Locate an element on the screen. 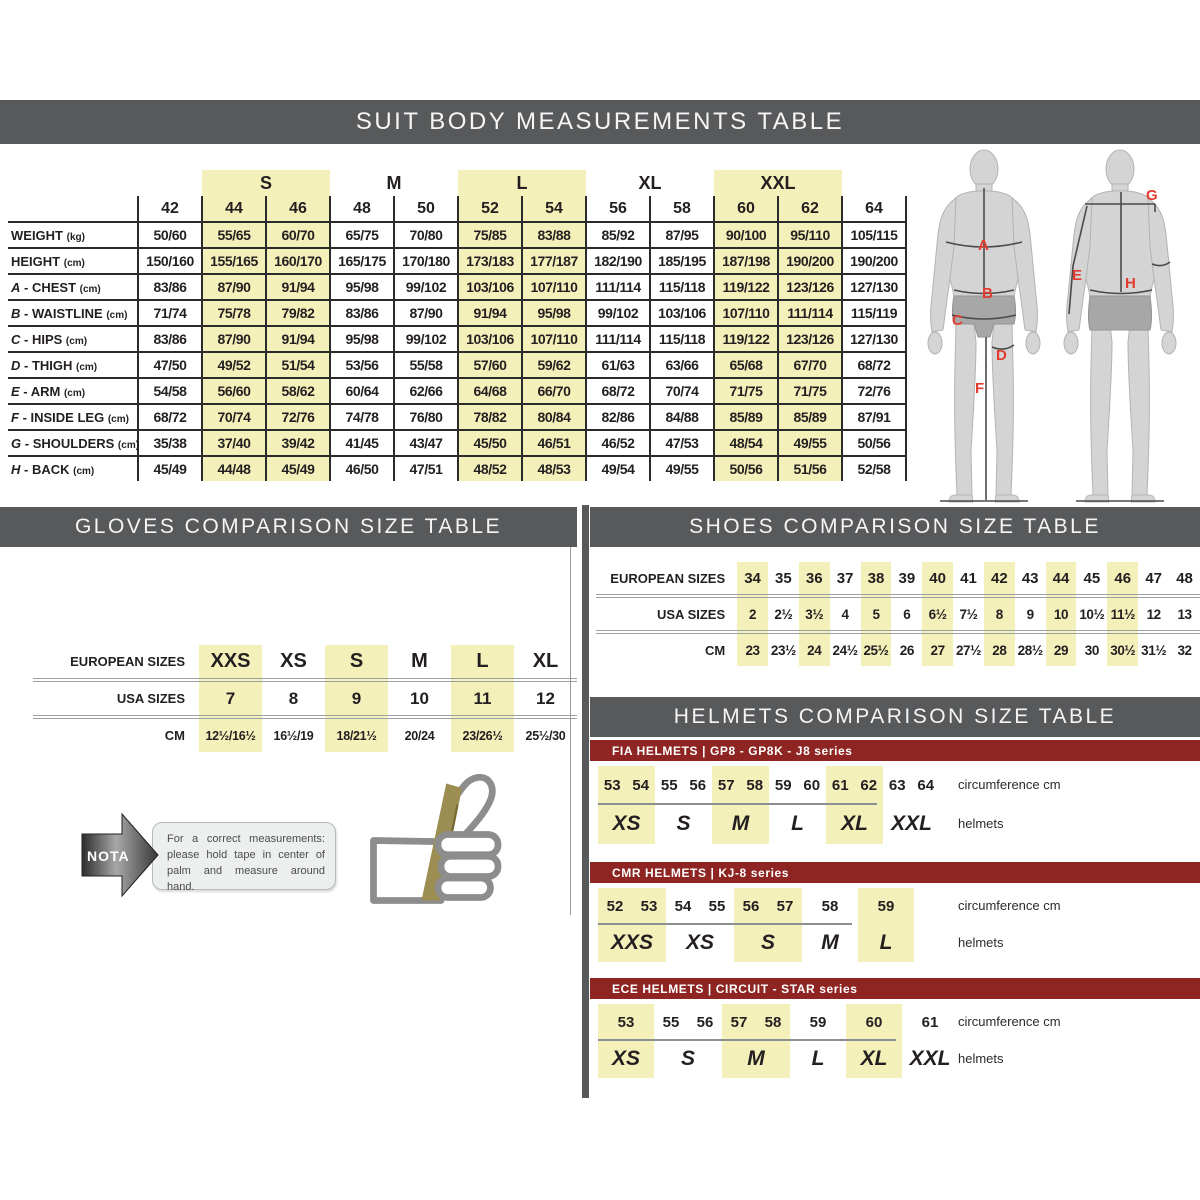 This screenshot has height=1200, width=1200. gloves-row-label: USA SIZES is located at coordinates (116, 699).